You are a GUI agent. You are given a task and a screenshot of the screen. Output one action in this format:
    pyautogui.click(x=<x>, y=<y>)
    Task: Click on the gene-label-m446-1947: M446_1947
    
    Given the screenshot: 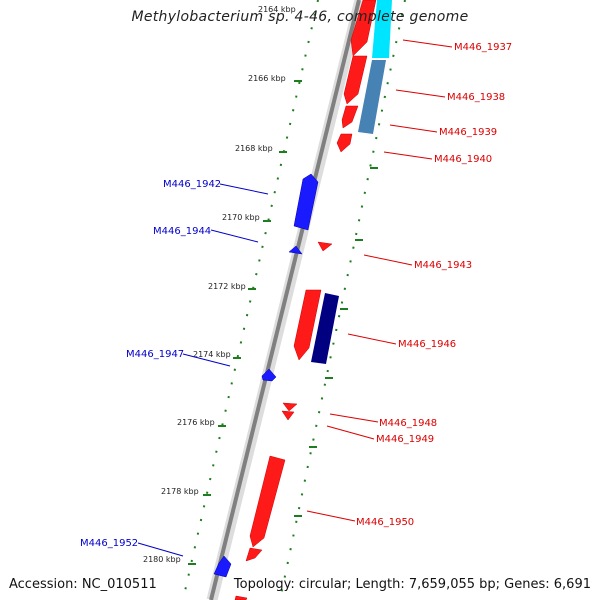 What is the action you would take?
    pyautogui.click(x=155, y=354)
    